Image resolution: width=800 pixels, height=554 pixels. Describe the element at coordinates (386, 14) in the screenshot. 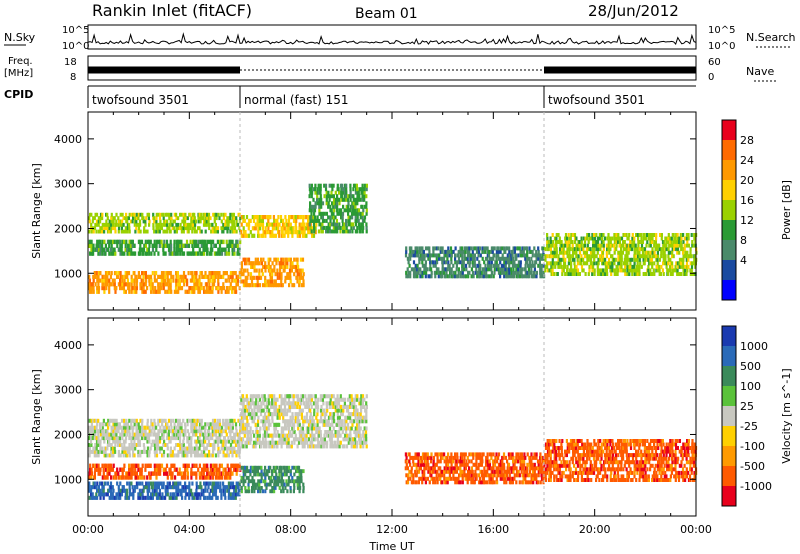

I see `beam-title: Beam 01` at that location.